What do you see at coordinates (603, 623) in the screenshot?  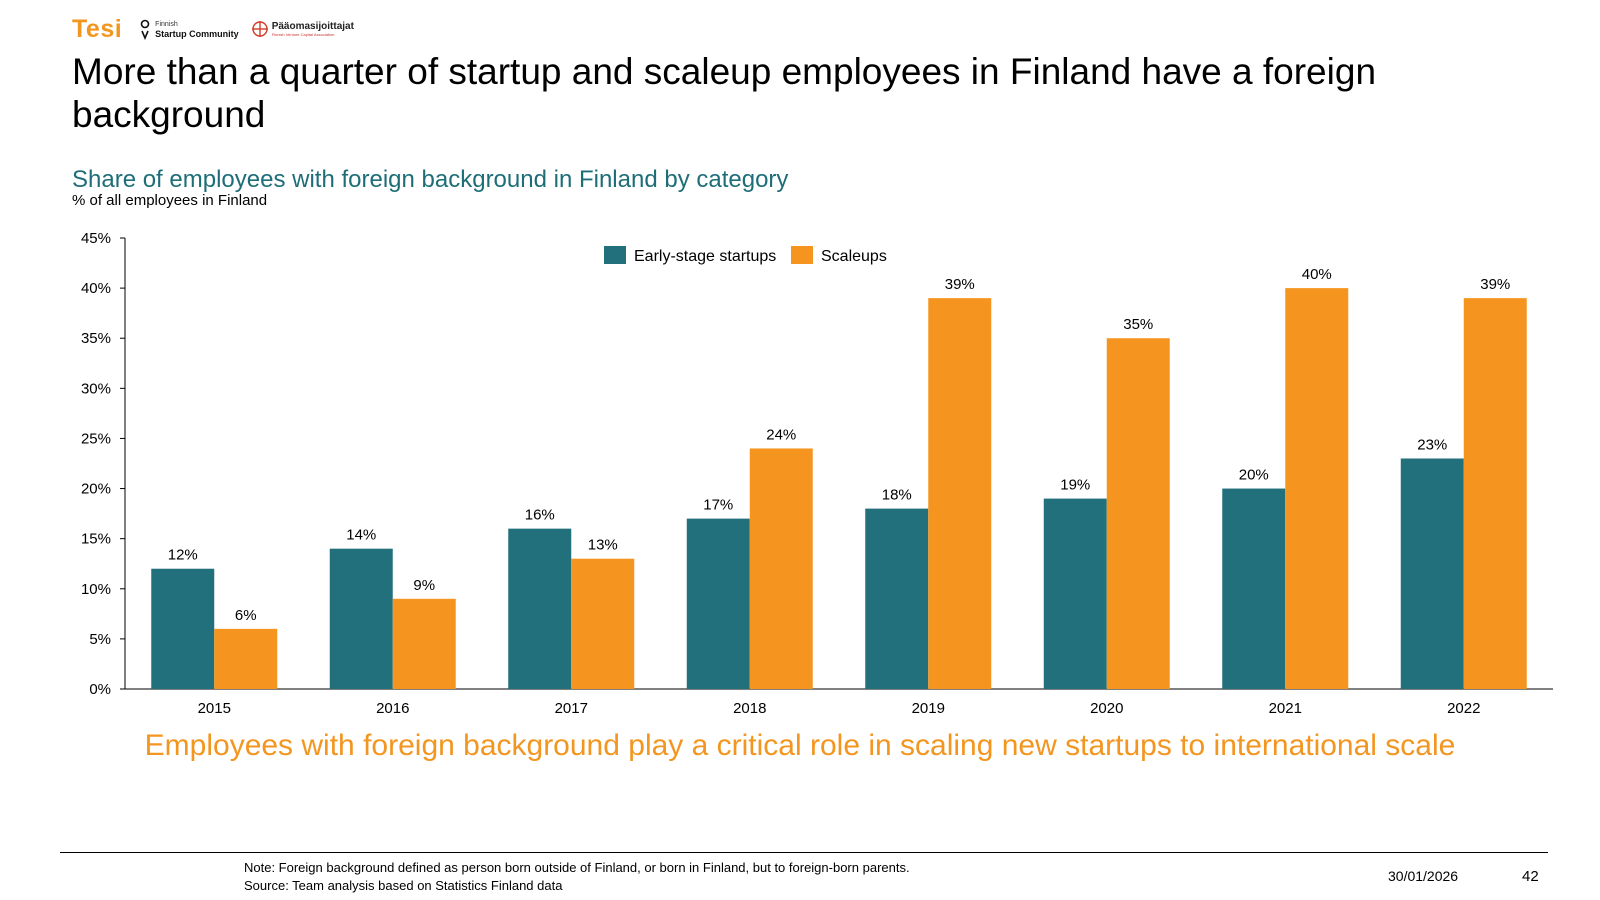 I see `bar-scaleups-2017` at bounding box center [603, 623].